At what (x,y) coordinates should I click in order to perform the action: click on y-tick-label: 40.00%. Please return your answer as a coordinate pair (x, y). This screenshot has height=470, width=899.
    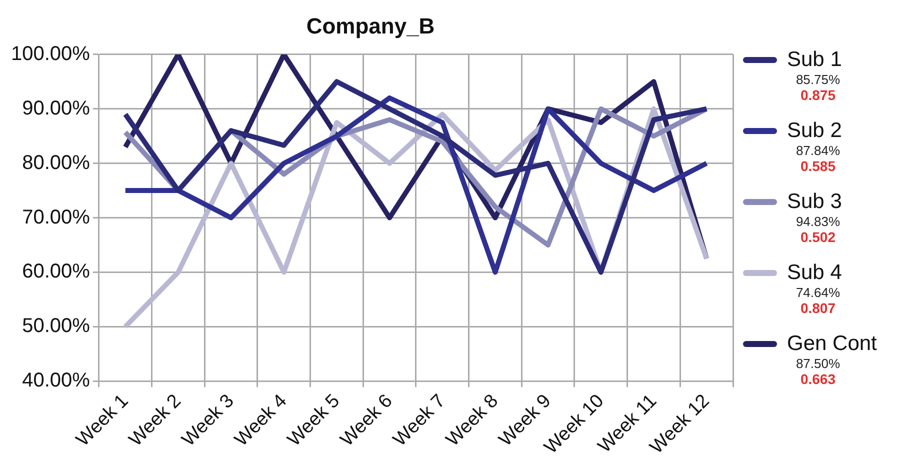
    Looking at the image, I should click on (56, 381).